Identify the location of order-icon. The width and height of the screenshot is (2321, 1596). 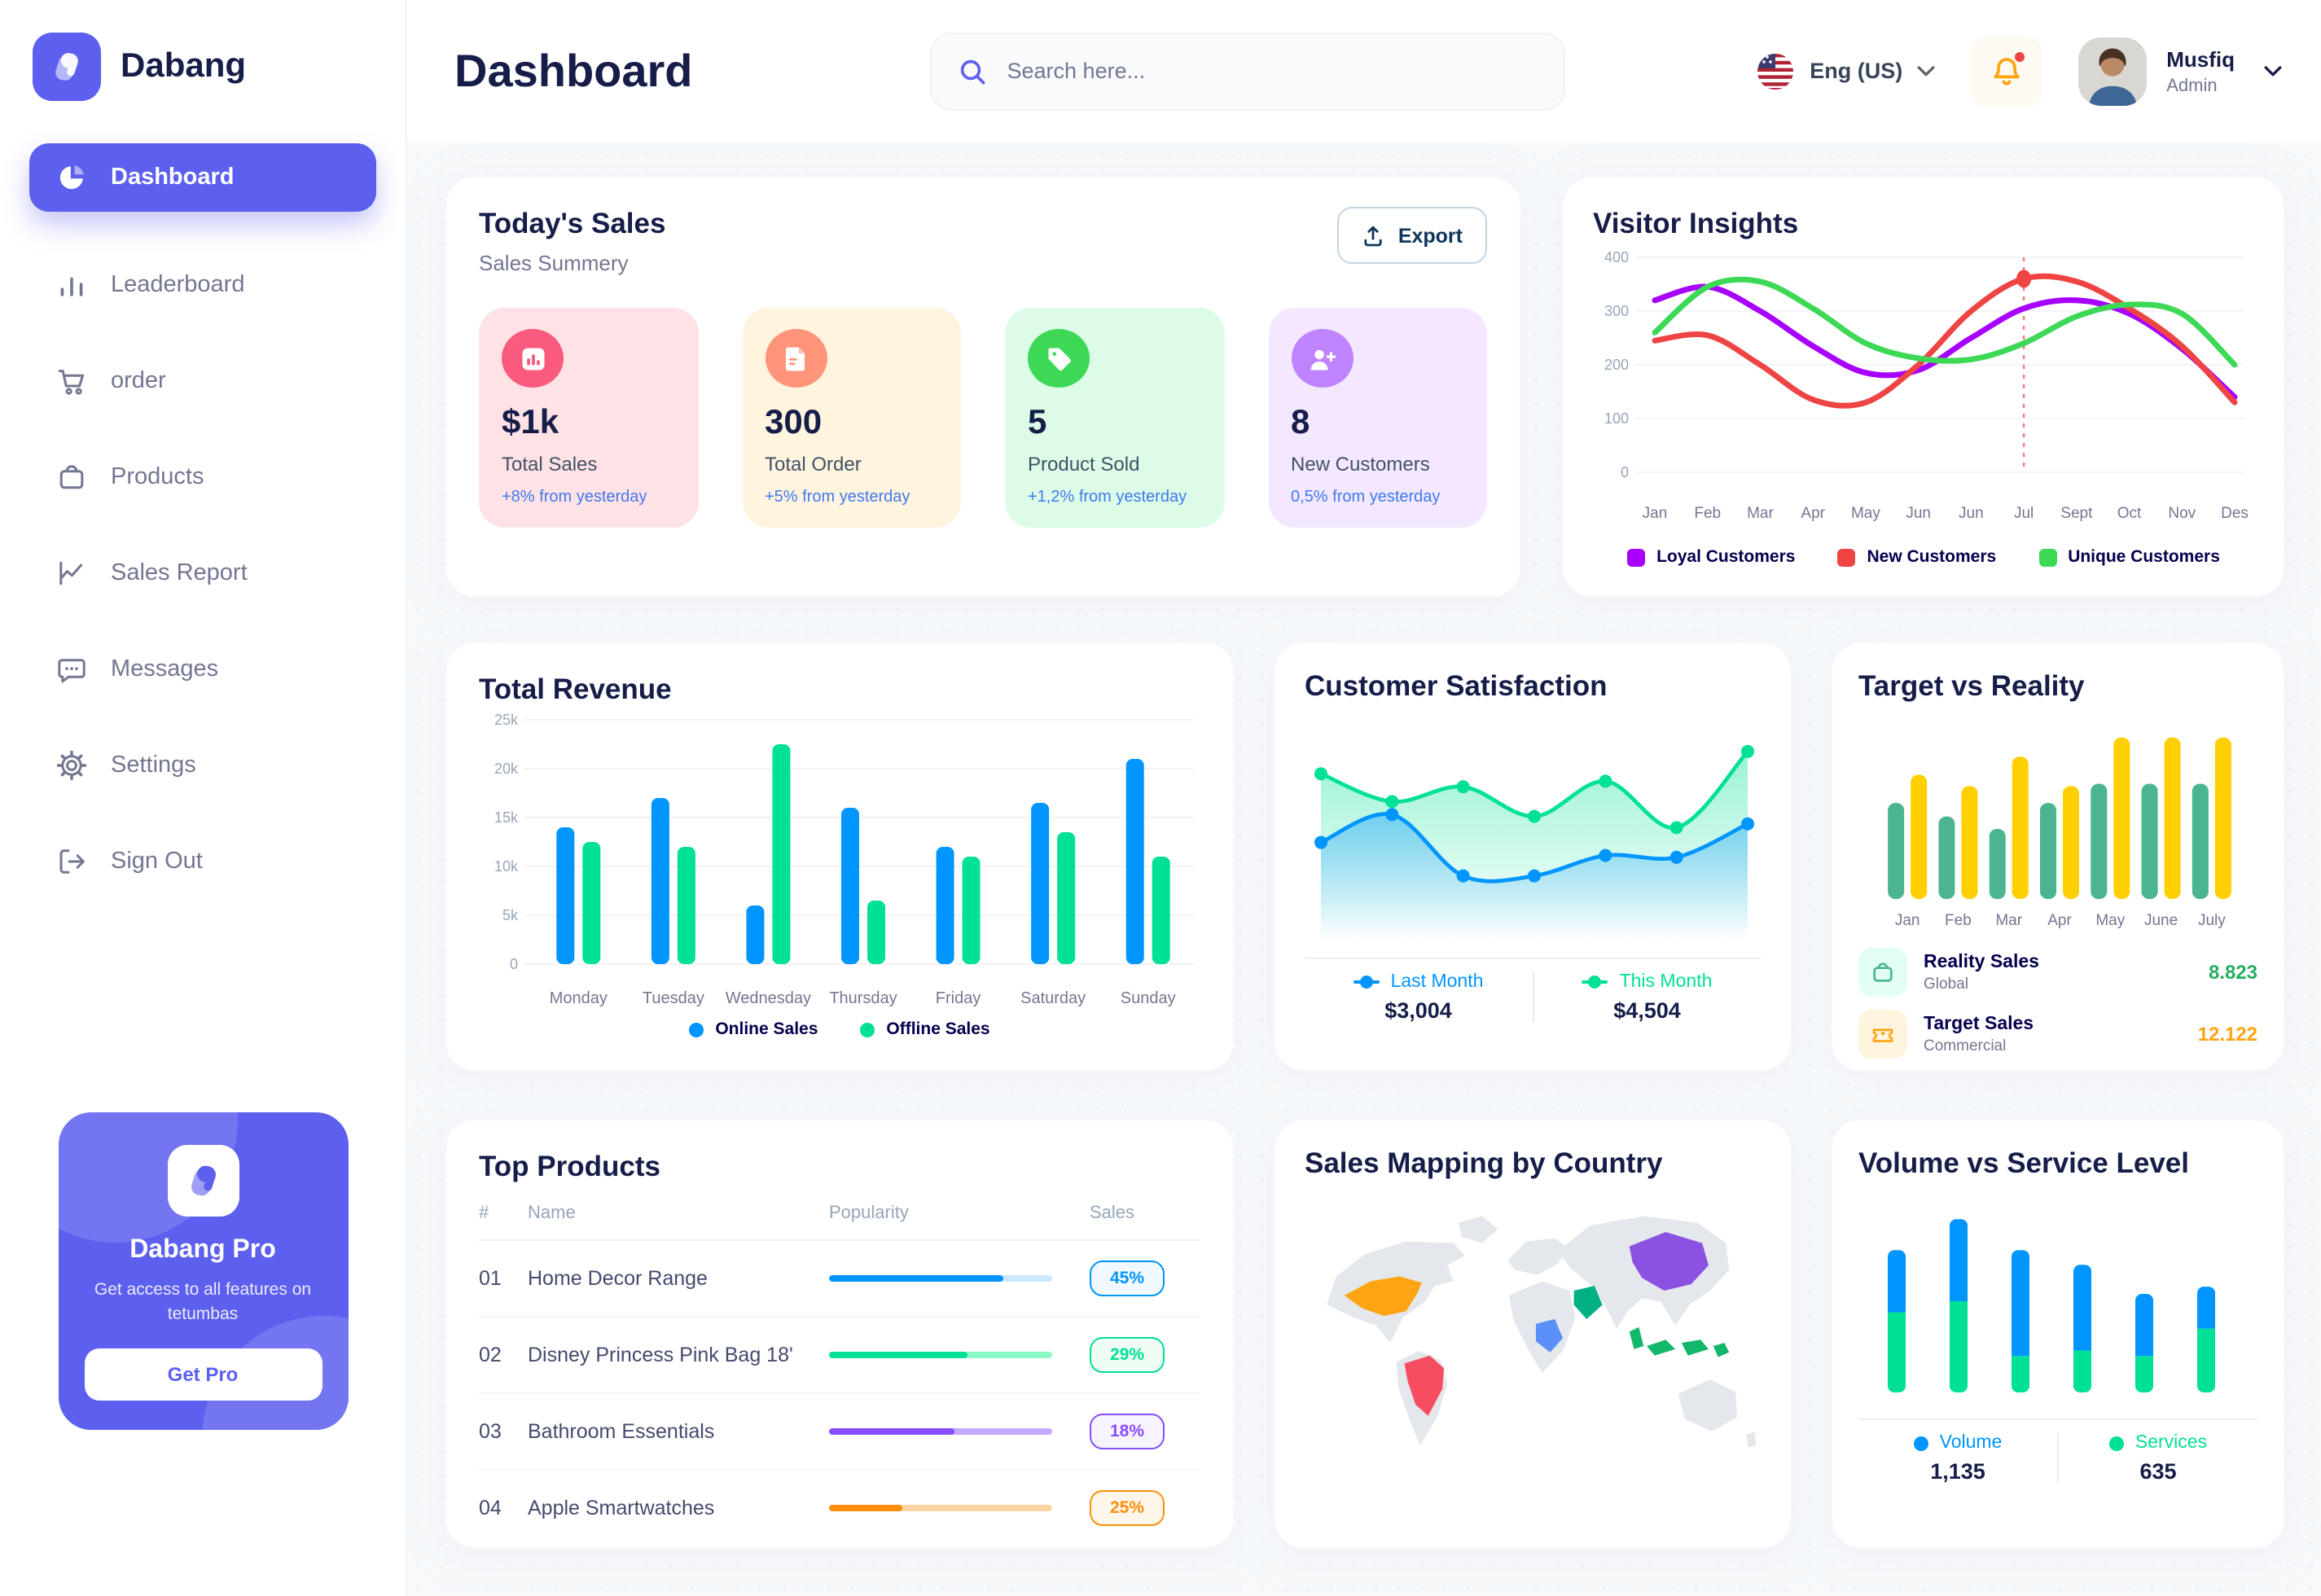
(71, 381).